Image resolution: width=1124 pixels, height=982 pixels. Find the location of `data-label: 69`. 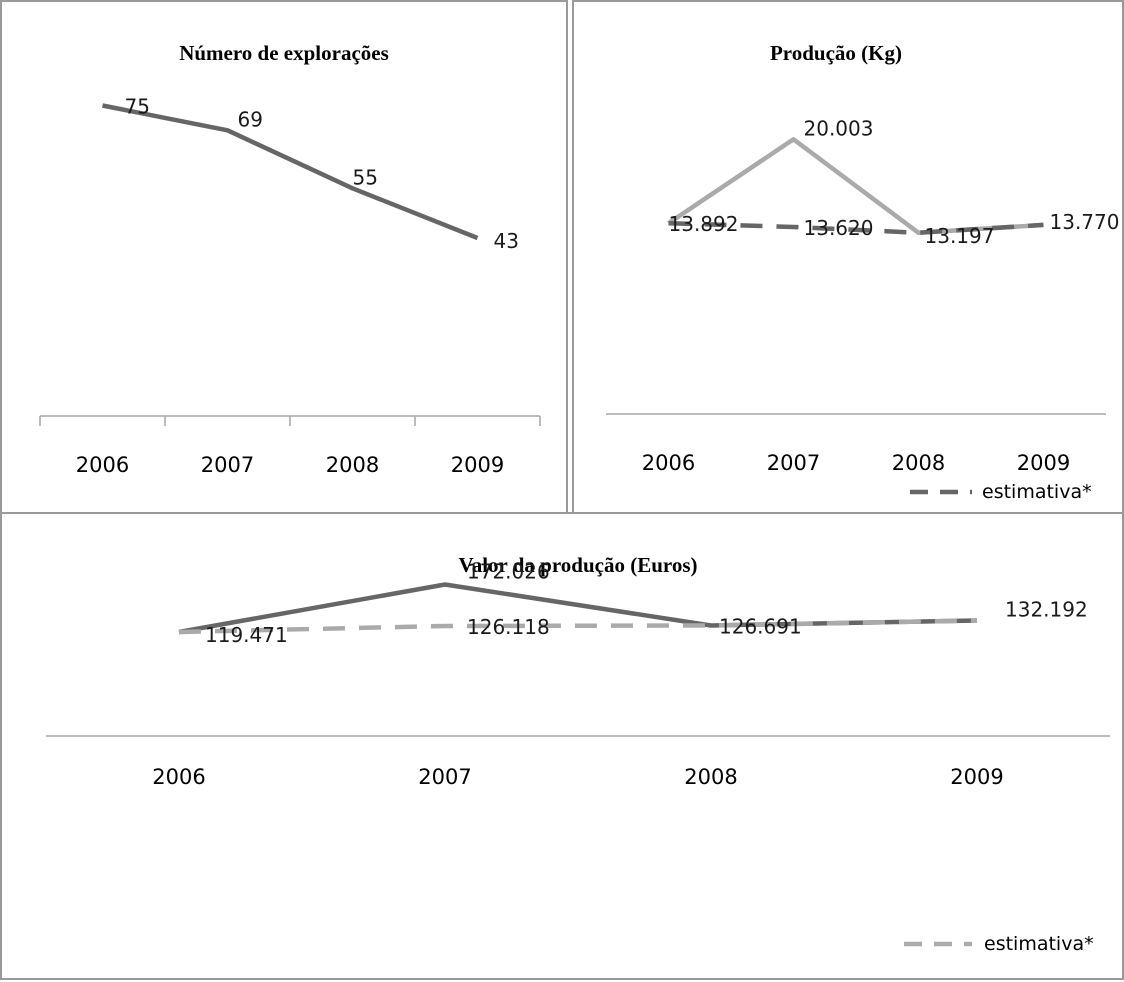

data-label: 69 is located at coordinates (250, 119).